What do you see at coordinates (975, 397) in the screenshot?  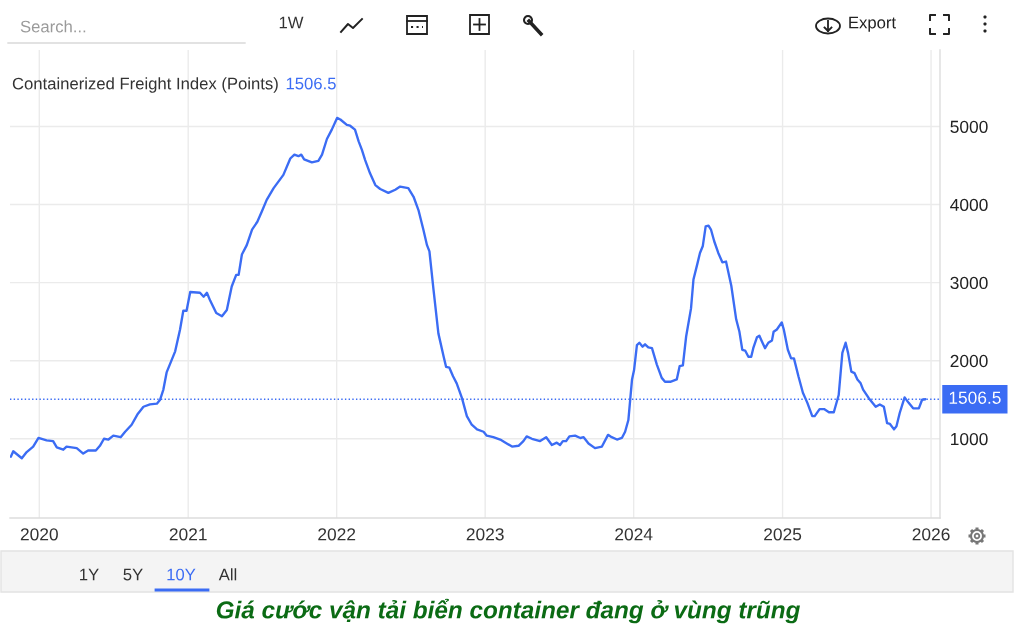 I see `ref-line-label: 1506.5` at bounding box center [975, 397].